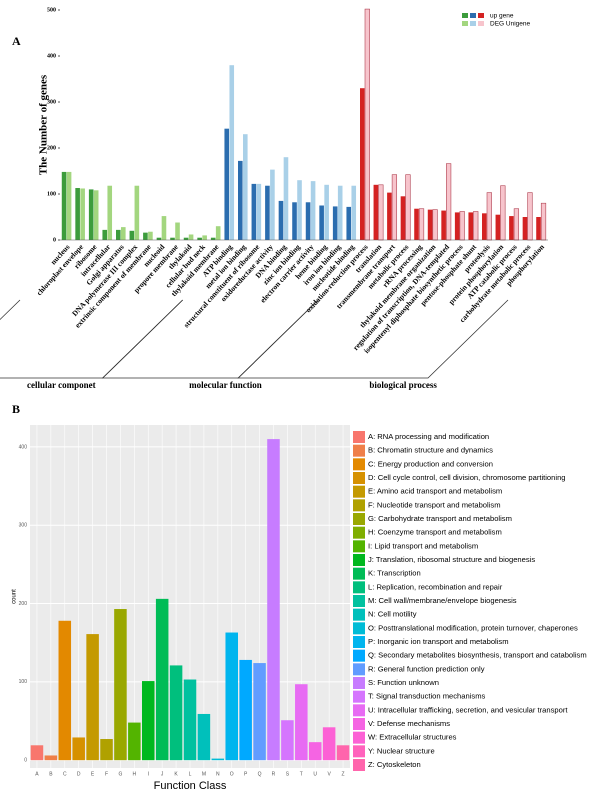 The width and height of the screenshot is (603, 805). I want to click on legend-label: B: Chromatin structure and dynamics, so click(430, 450).